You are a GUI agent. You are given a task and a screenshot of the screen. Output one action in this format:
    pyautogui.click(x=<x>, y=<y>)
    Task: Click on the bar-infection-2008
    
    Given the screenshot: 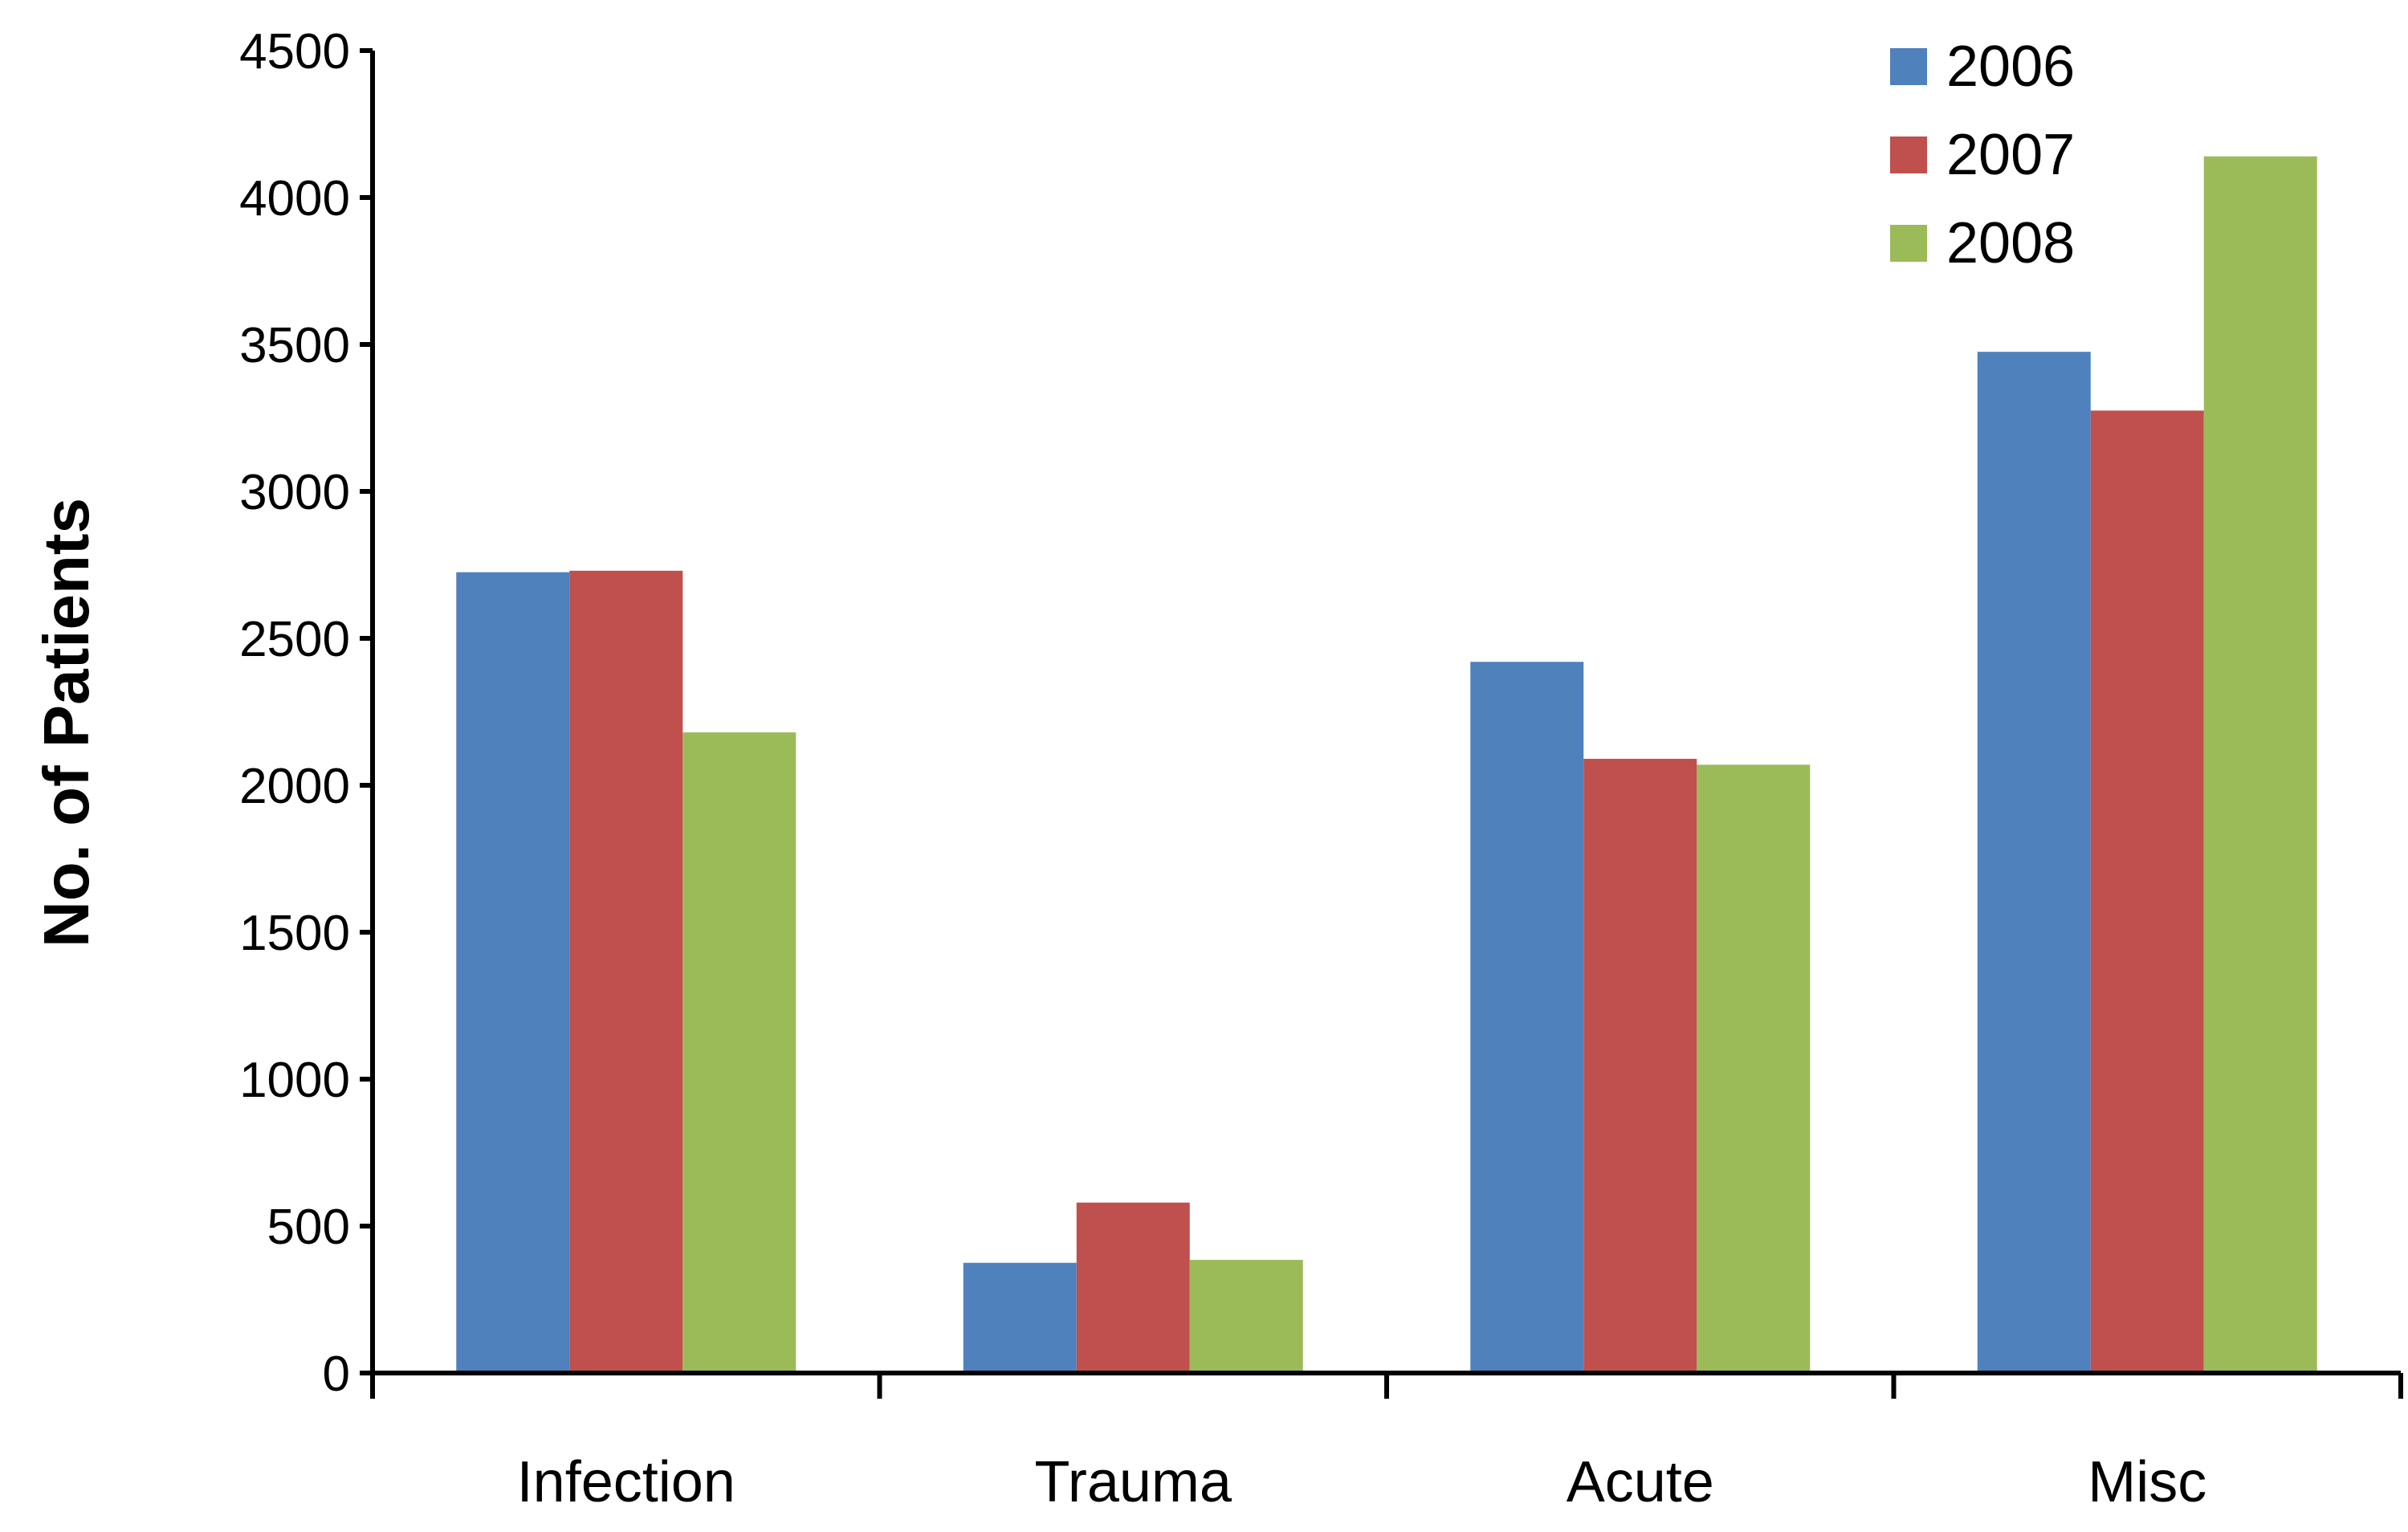 What is the action you would take?
    pyautogui.click(x=739, y=1052)
    